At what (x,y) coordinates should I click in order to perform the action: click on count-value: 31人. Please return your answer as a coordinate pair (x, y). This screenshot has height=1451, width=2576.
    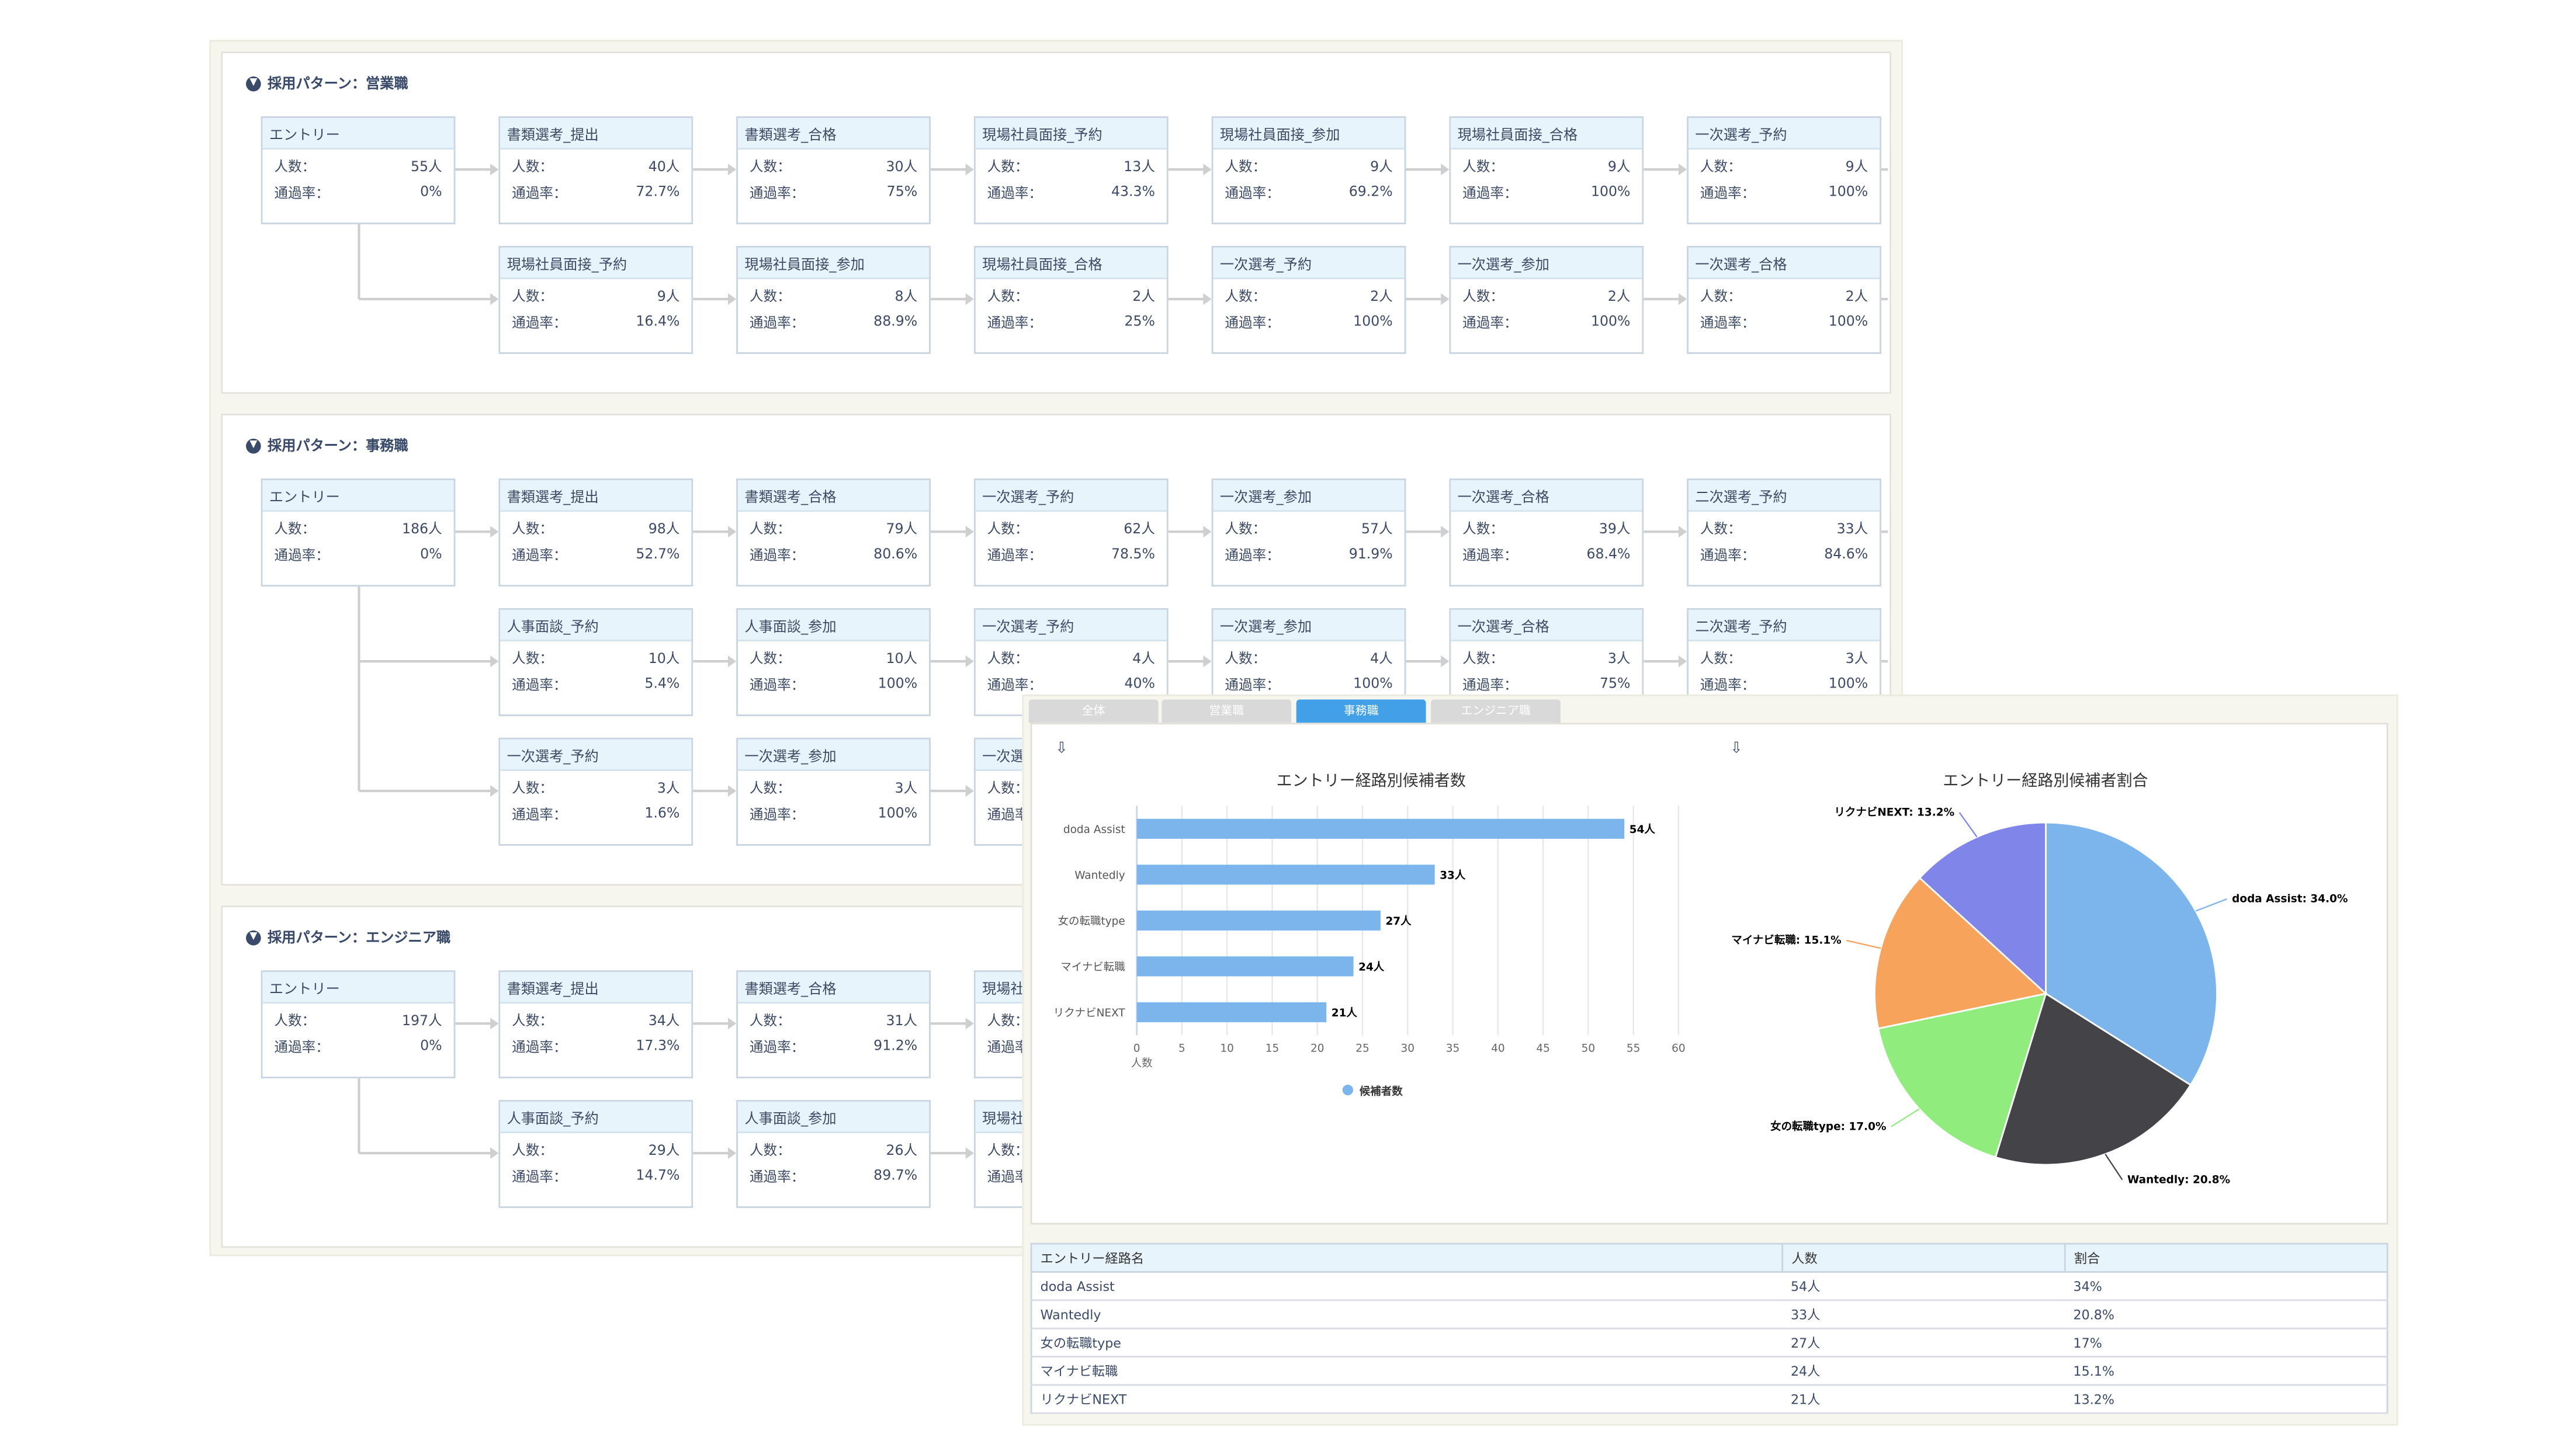
    Looking at the image, I should click on (902, 1020).